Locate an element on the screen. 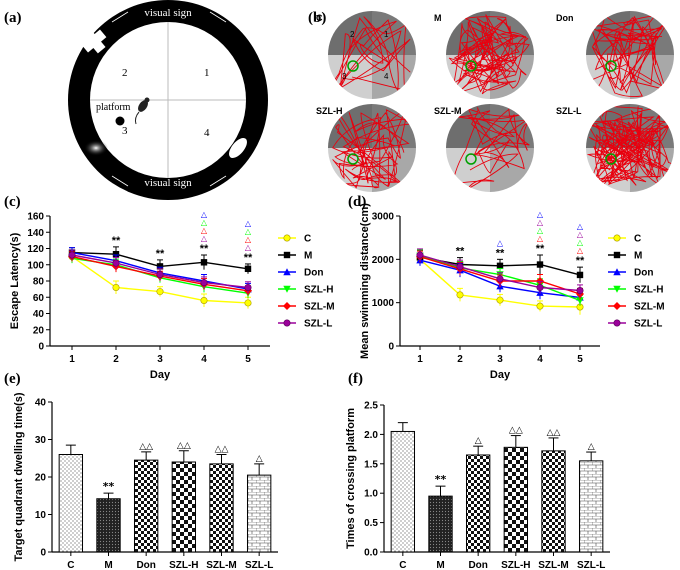 This screenshot has height=570, width=680. track-cell-c: C 1 2 3 4 is located at coordinates (366, 55).